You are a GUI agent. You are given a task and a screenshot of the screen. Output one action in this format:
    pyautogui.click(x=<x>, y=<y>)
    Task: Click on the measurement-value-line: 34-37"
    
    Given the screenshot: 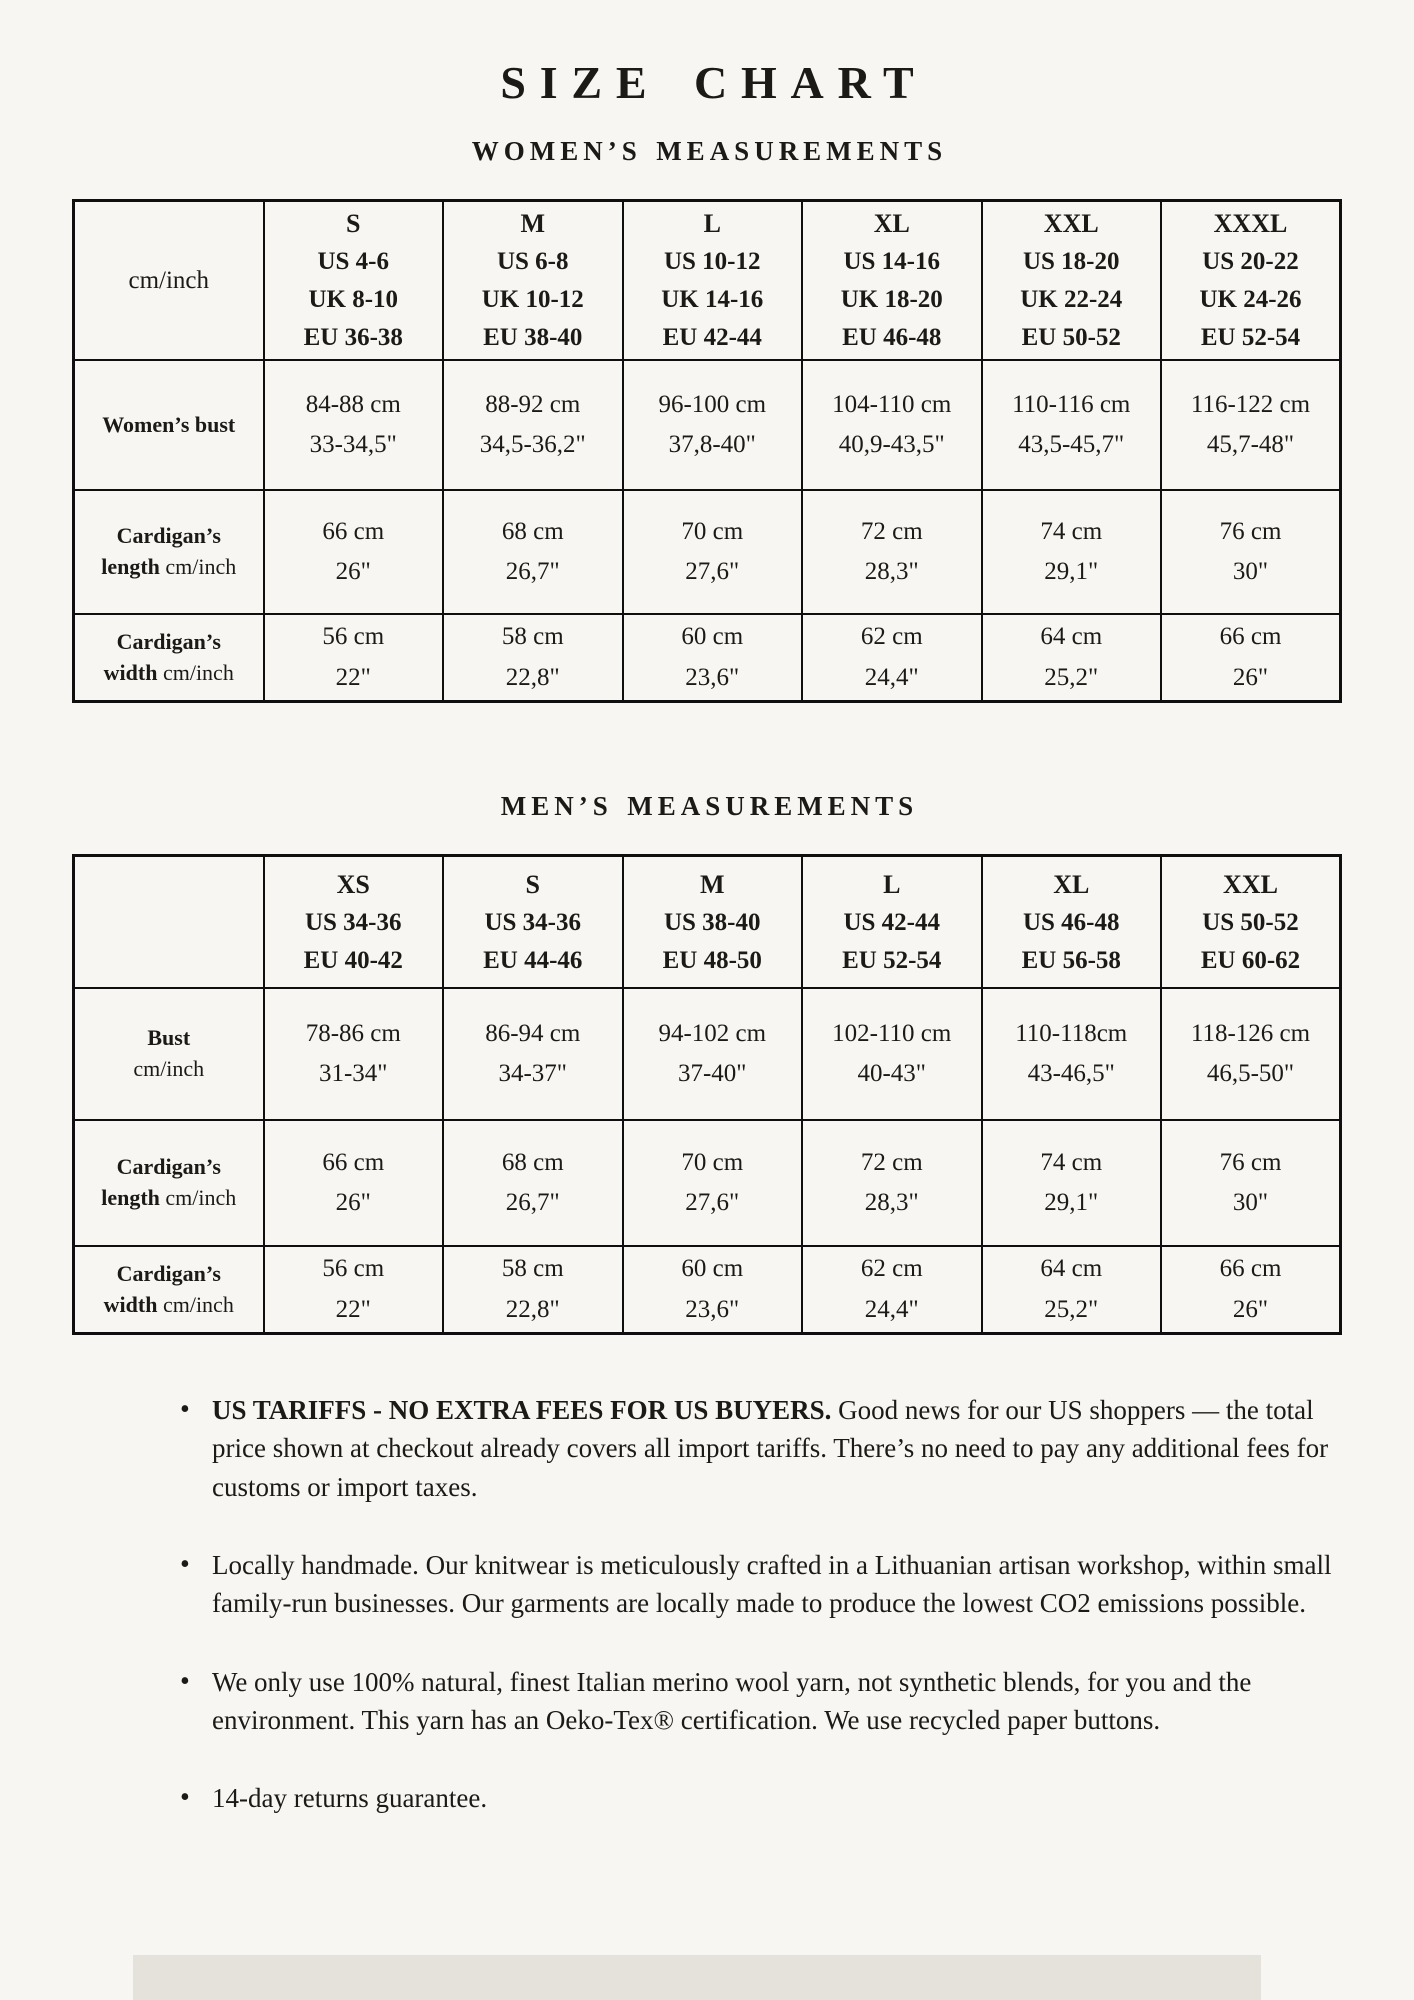 What is the action you would take?
    pyautogui.click(x=533, y=1073)
    